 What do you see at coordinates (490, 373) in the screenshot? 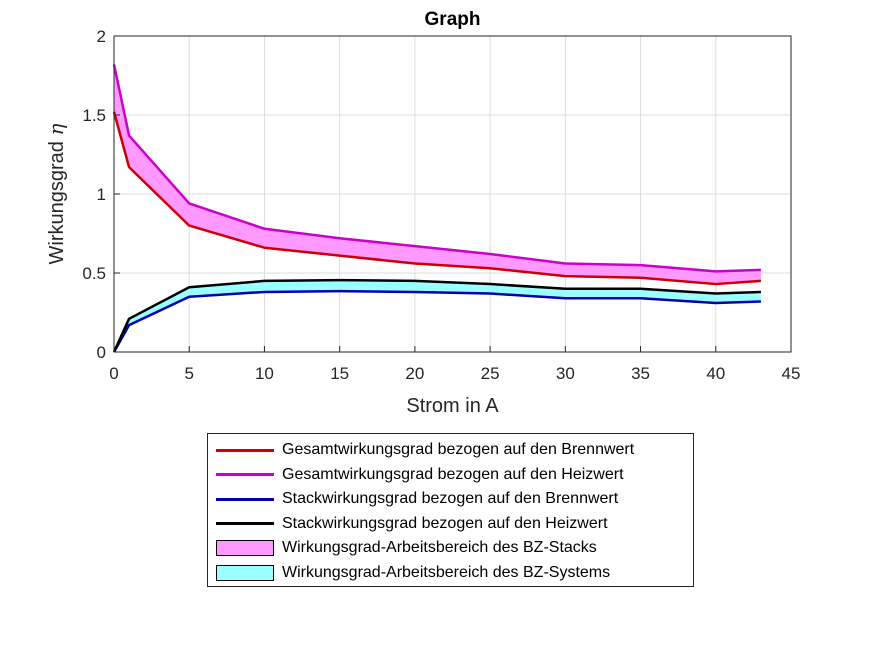
I see `x-tick-label: 25` at bounding box center [490, 373].